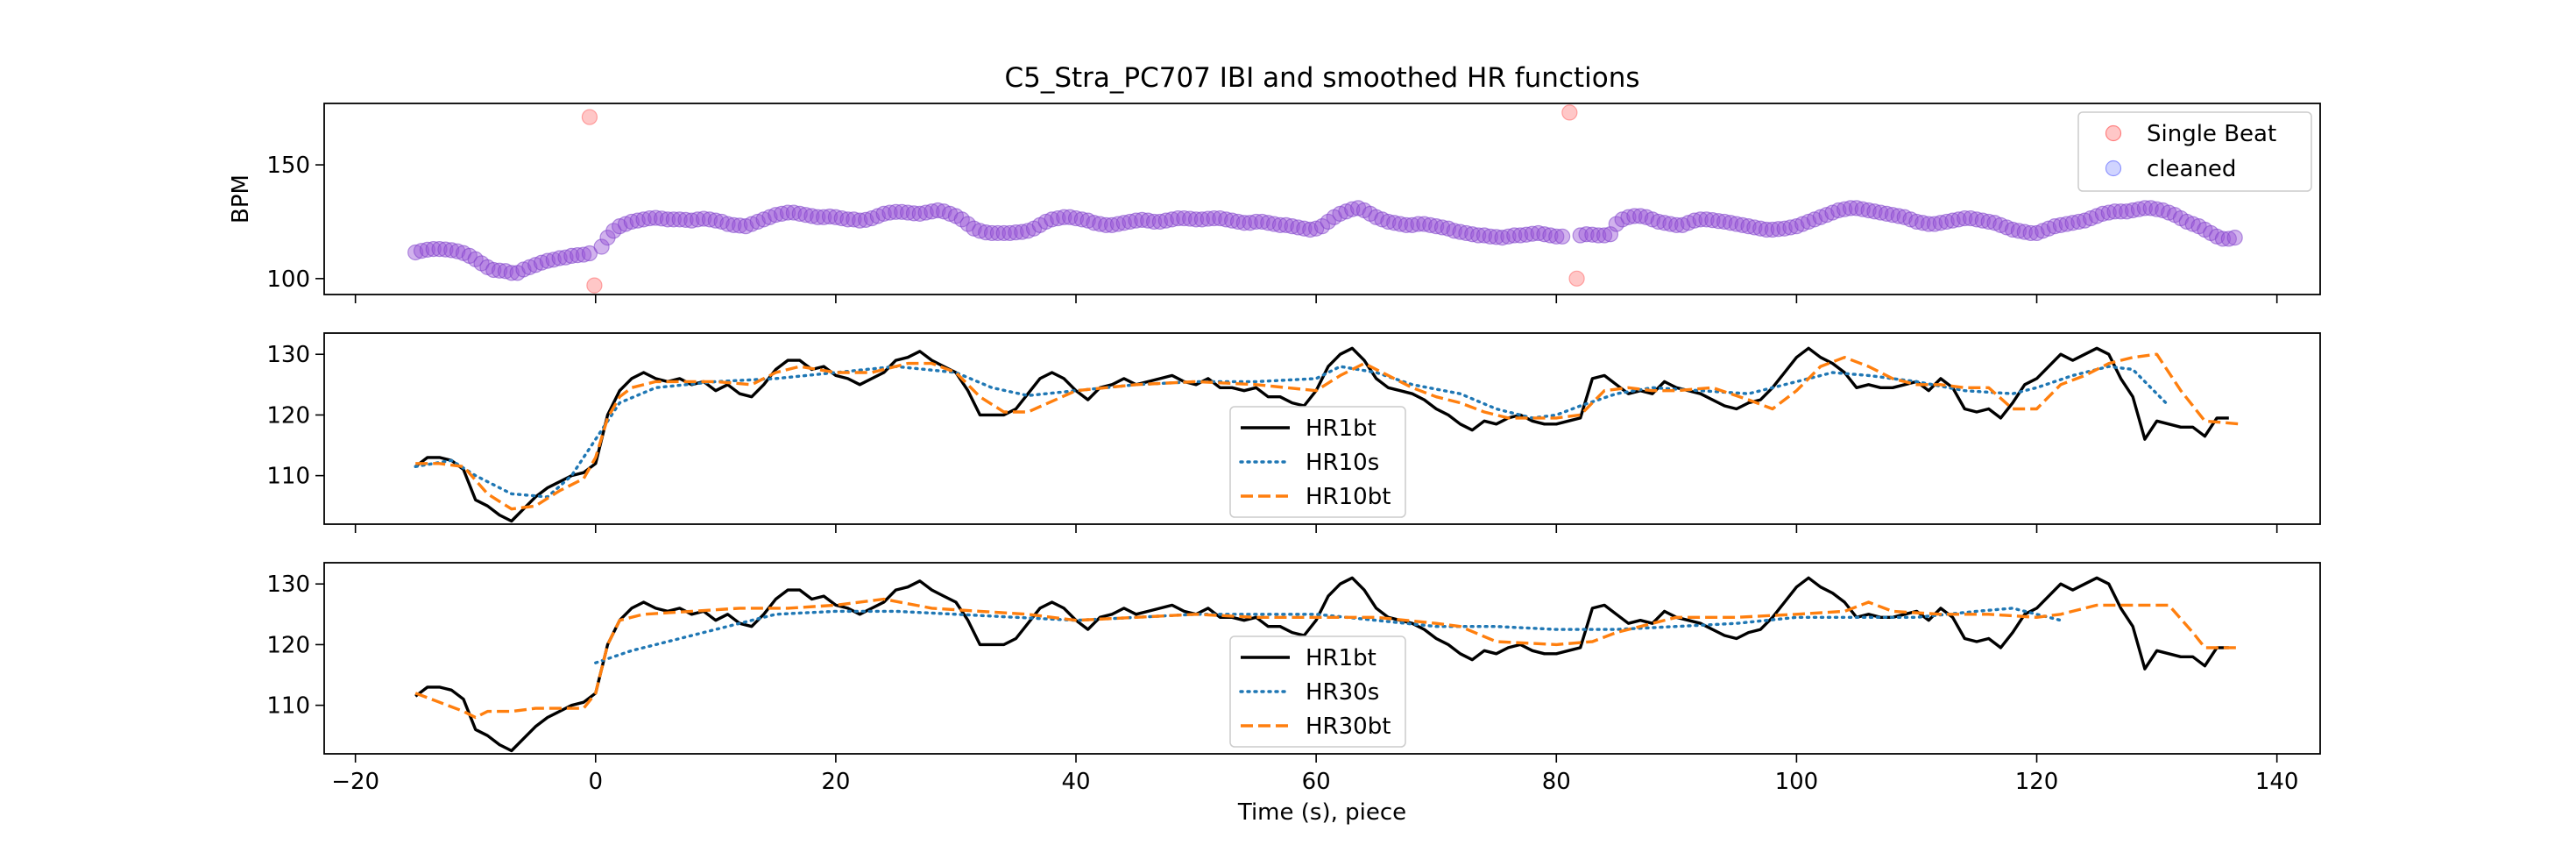 The width and height of the screenshot is (2576, 859). What do you see at coordinates (288, 415) in the screenshot?
I see `y-tick-label: 120` at bounding box center [288, 415].